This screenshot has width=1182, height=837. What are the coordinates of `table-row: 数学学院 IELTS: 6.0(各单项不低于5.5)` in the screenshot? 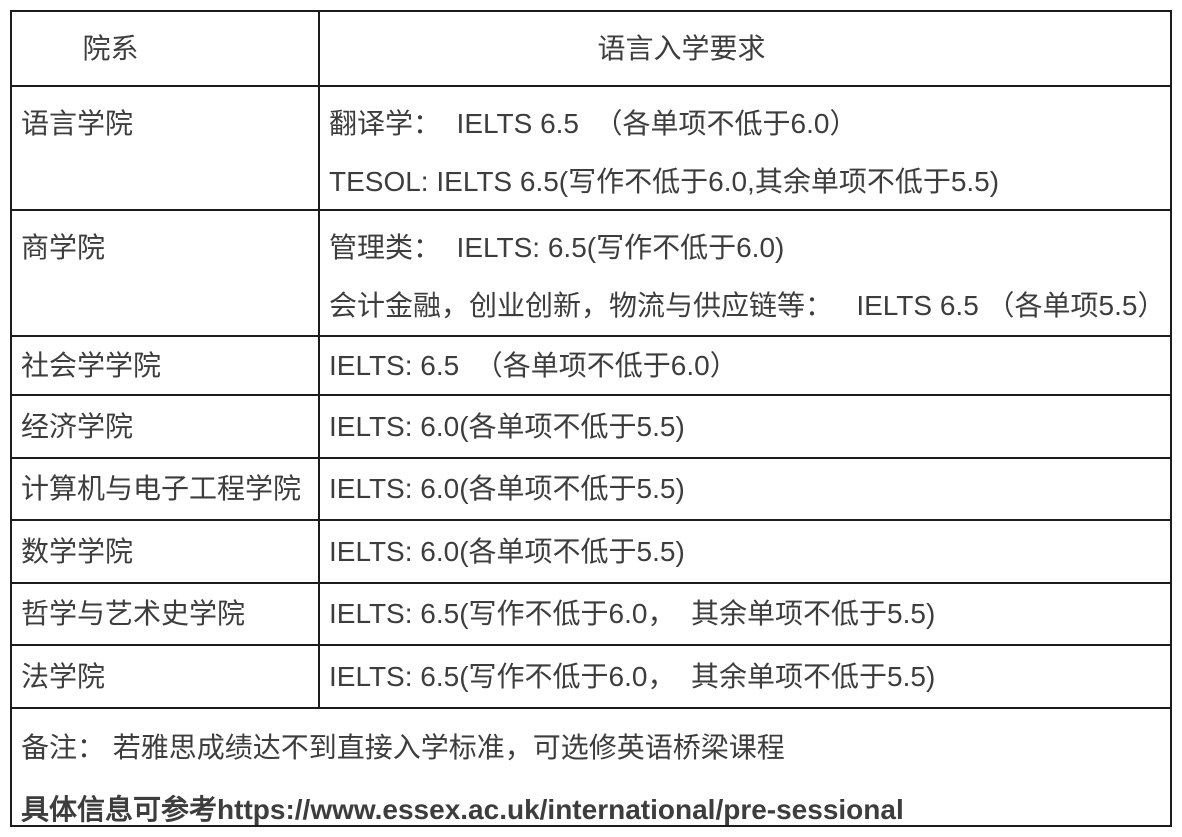 It's located at (591, 550).